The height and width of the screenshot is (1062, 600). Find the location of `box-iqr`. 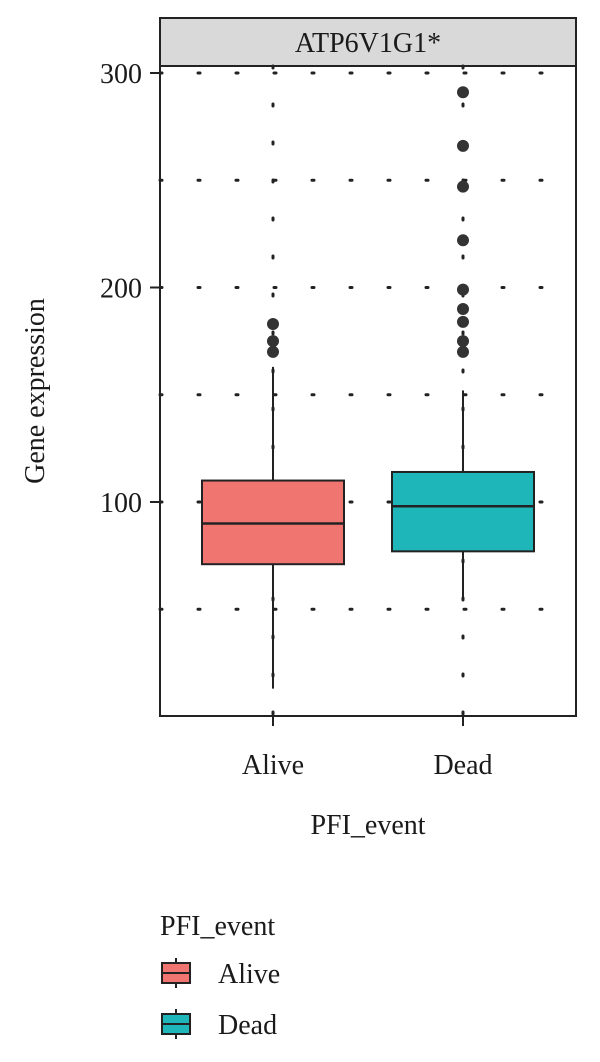

box-iqr is located at coordinates (463, 511).